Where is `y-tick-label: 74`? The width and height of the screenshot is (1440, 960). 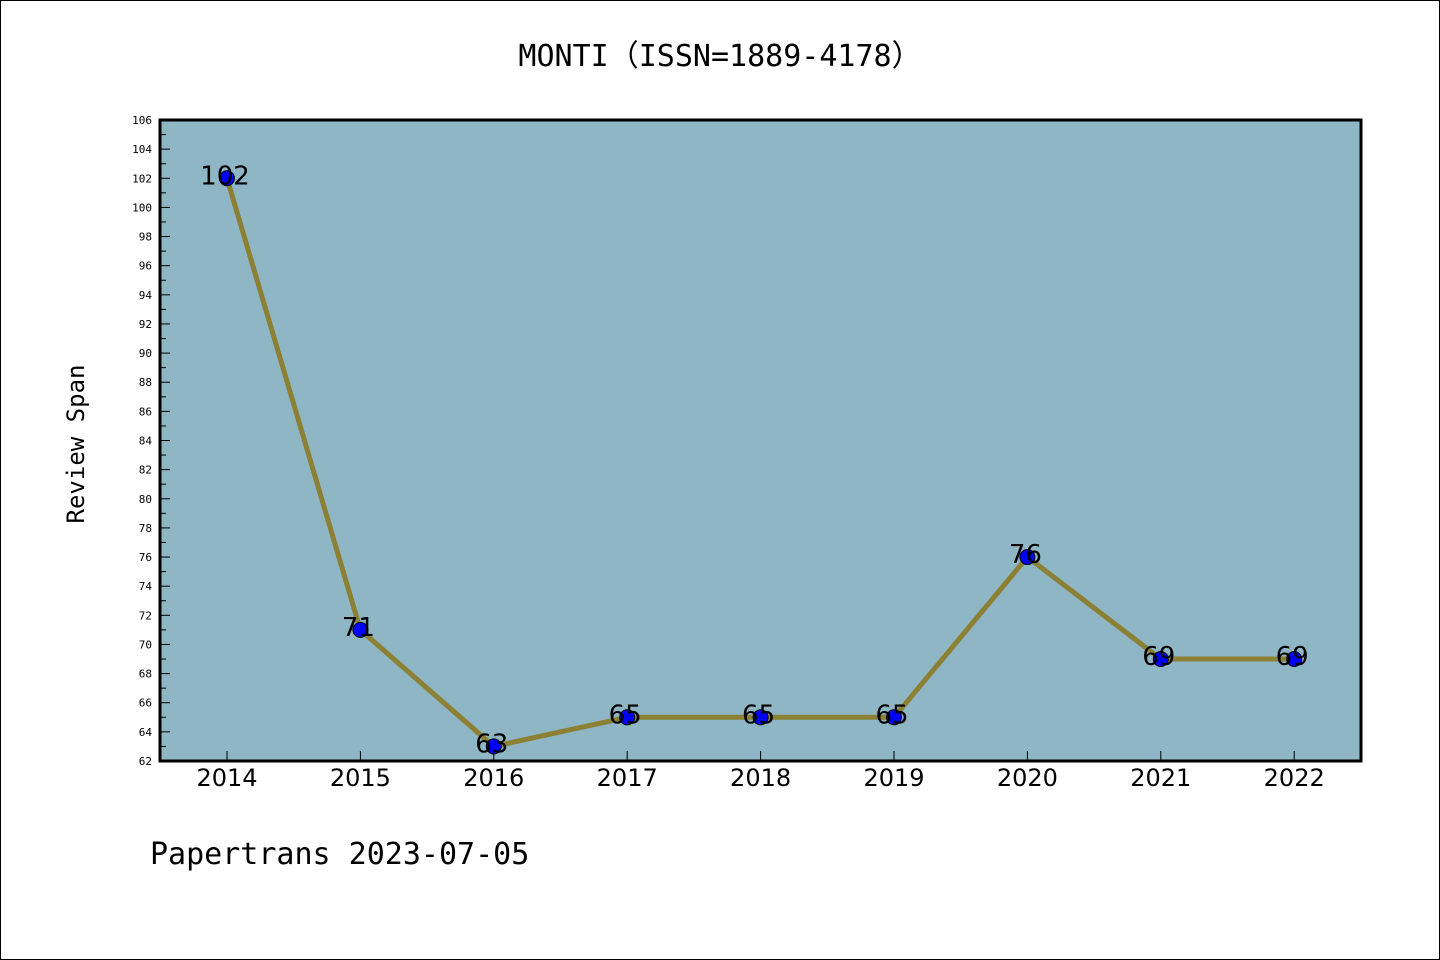
y-tick-label: 74 is located at coordinates (146, 586).